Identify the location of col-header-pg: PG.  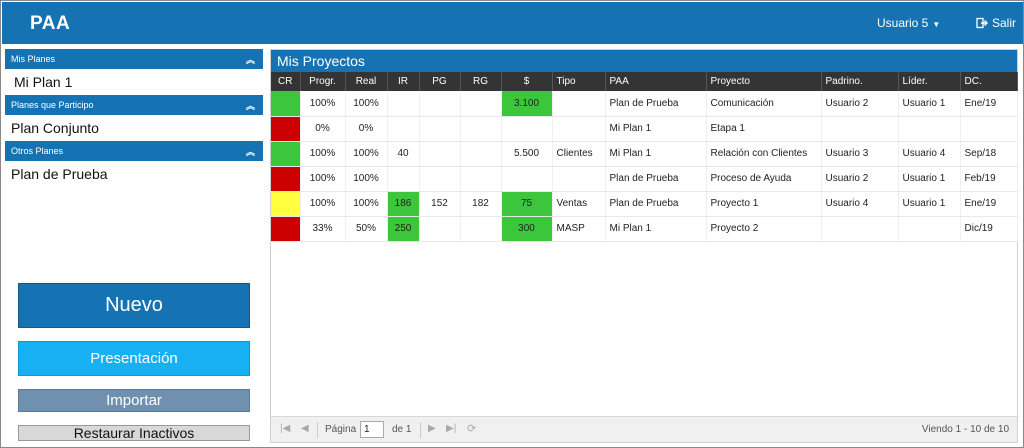
(440, 81).